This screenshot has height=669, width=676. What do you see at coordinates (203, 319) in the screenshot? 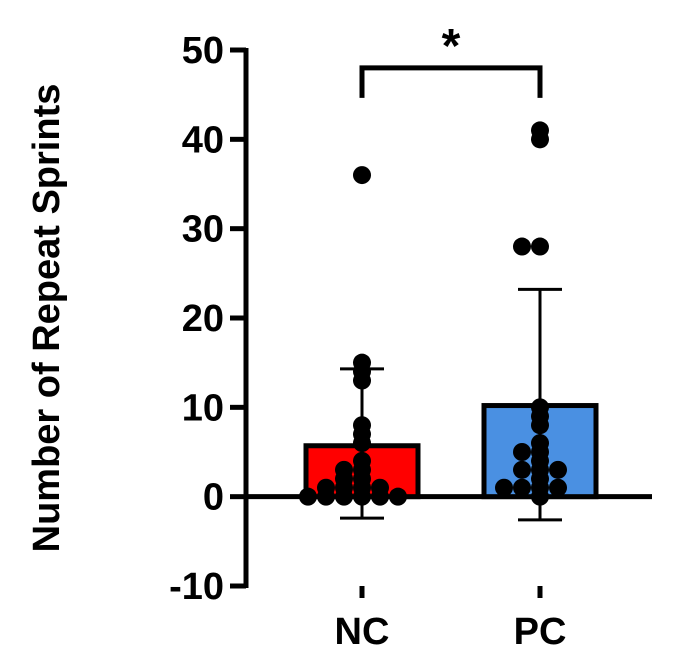
I see `y-tick-label: 20` at bounding box center [203, 319].